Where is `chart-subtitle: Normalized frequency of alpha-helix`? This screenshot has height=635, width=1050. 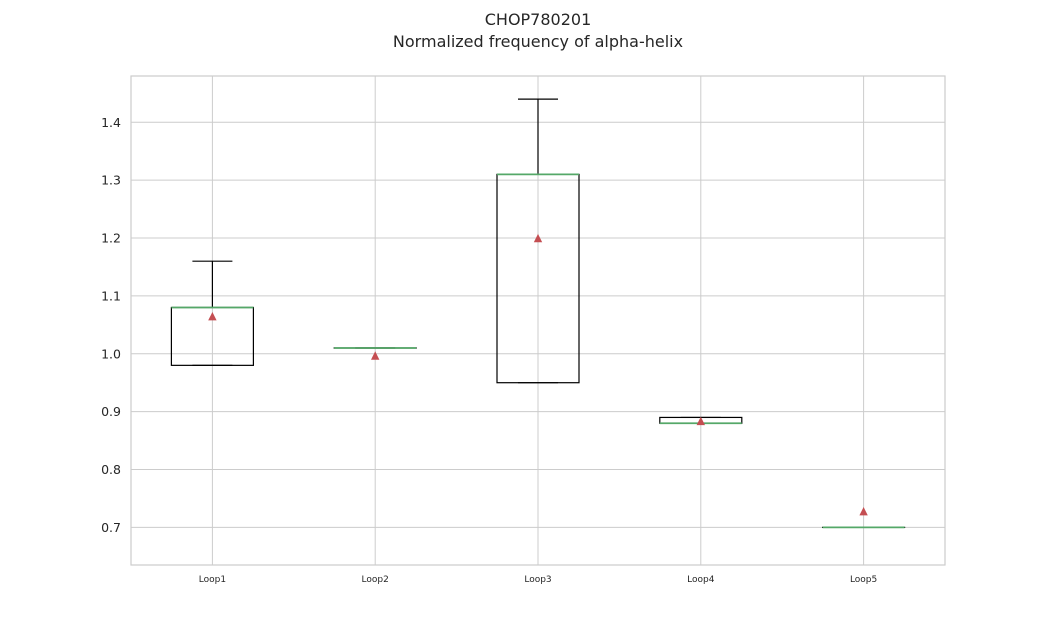
chart-subtitle: Normalized frequency of alpha-helix is located at coordinates (538, 41).